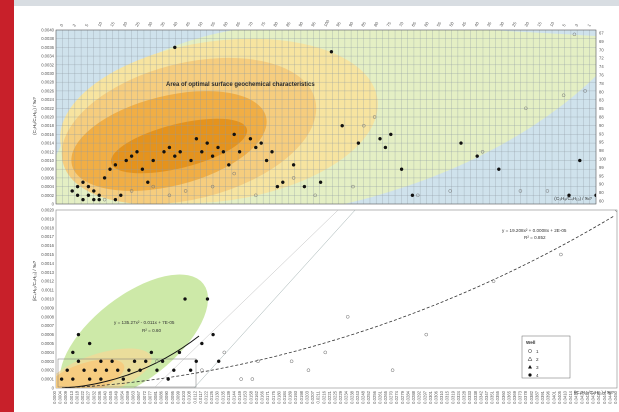 The height and width of the screenshot is (412, 619). Describe the element at coordinates (172, 396) in the screenshot. I see `bottom-tick-label: 0.0095` at that location.